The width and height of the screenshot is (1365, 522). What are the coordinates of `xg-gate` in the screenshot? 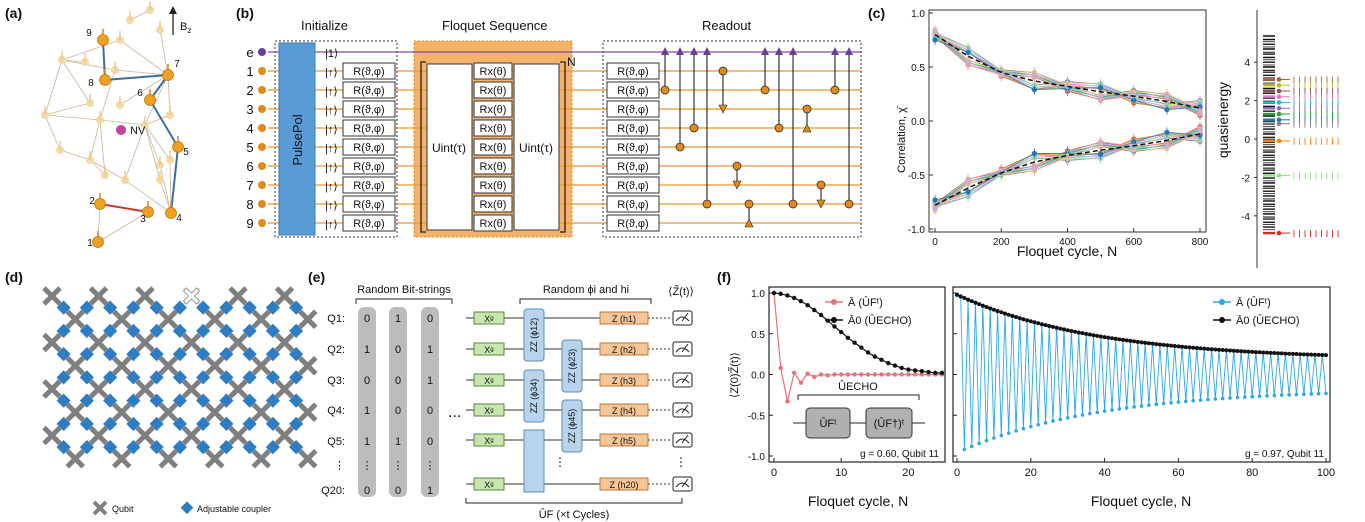 It's located at (489, 440).